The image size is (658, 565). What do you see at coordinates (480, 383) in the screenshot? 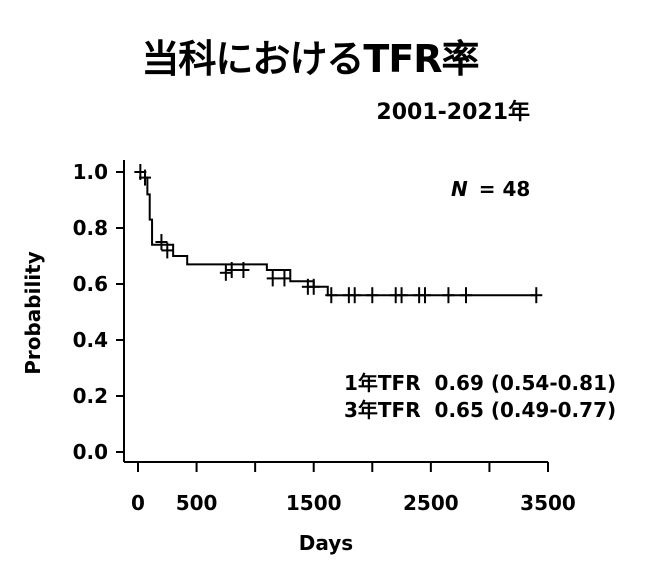
I see `tfr-1year: 1年TFR 0.69 (0.54-0.81)` at bounding box center [480, 383].